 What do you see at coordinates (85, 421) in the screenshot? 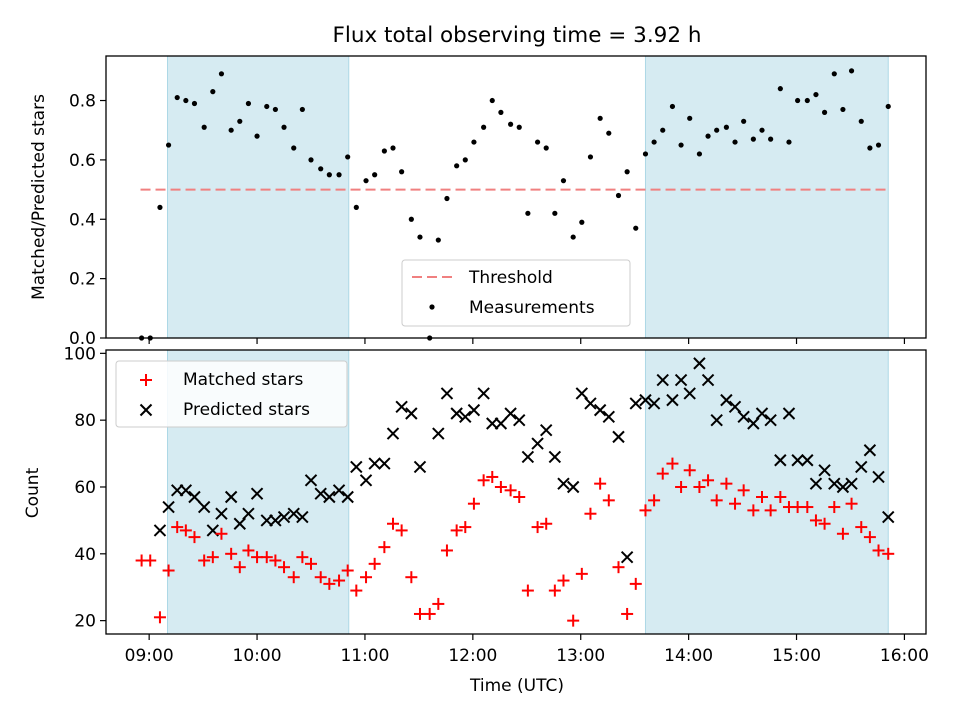
I see `bottom-y-tick-label: 80` at bounding box center [85, 421].